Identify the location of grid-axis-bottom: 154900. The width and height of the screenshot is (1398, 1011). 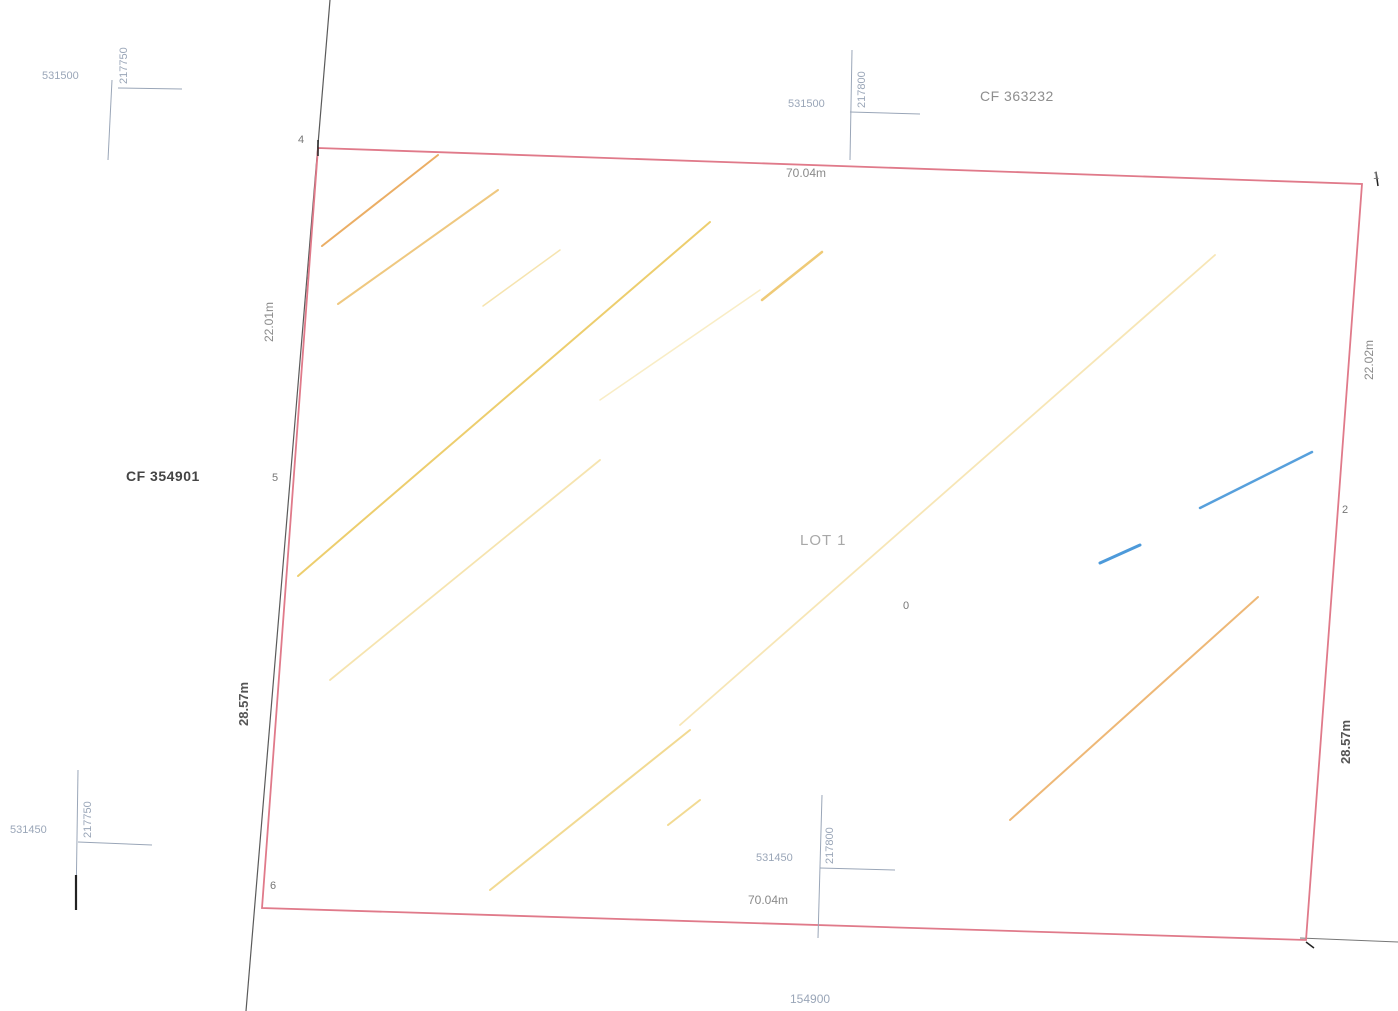
(810, 999).